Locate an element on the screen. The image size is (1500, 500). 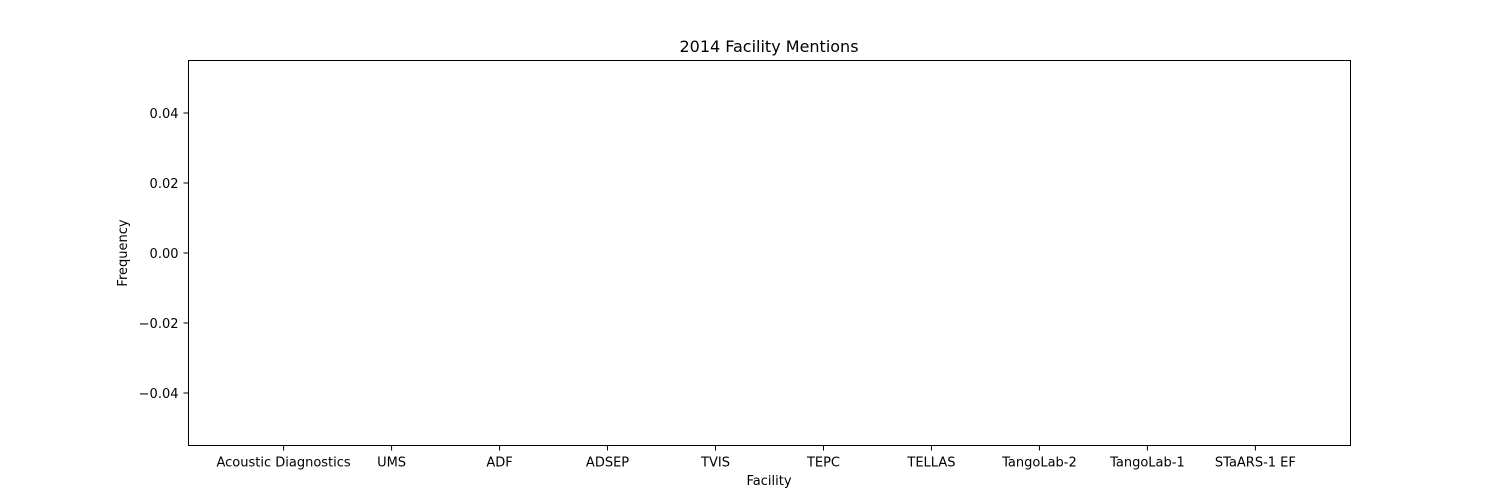
x-tick-label: TangoLab-1 is located at coordinates (1147, 463).